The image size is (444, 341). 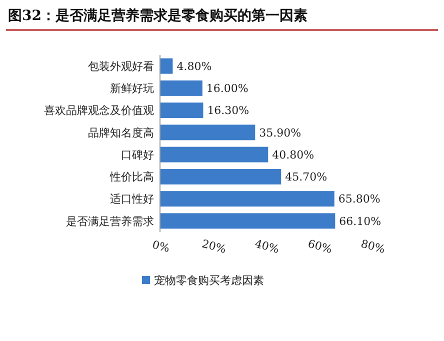 I want to click on y-tick-label: 是否满足营养需求, so click(x=110, y=221).